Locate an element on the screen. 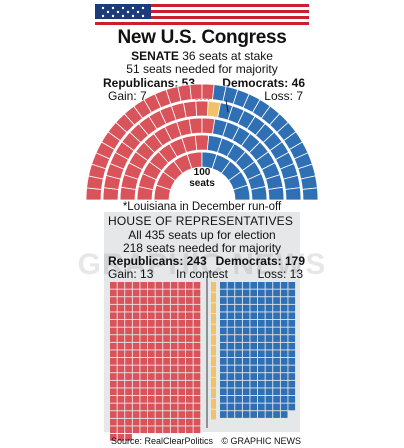 This screenshot has width=404, height=448. senate-majority: 51 seats needed for majority is located at coordinates (202, 69).